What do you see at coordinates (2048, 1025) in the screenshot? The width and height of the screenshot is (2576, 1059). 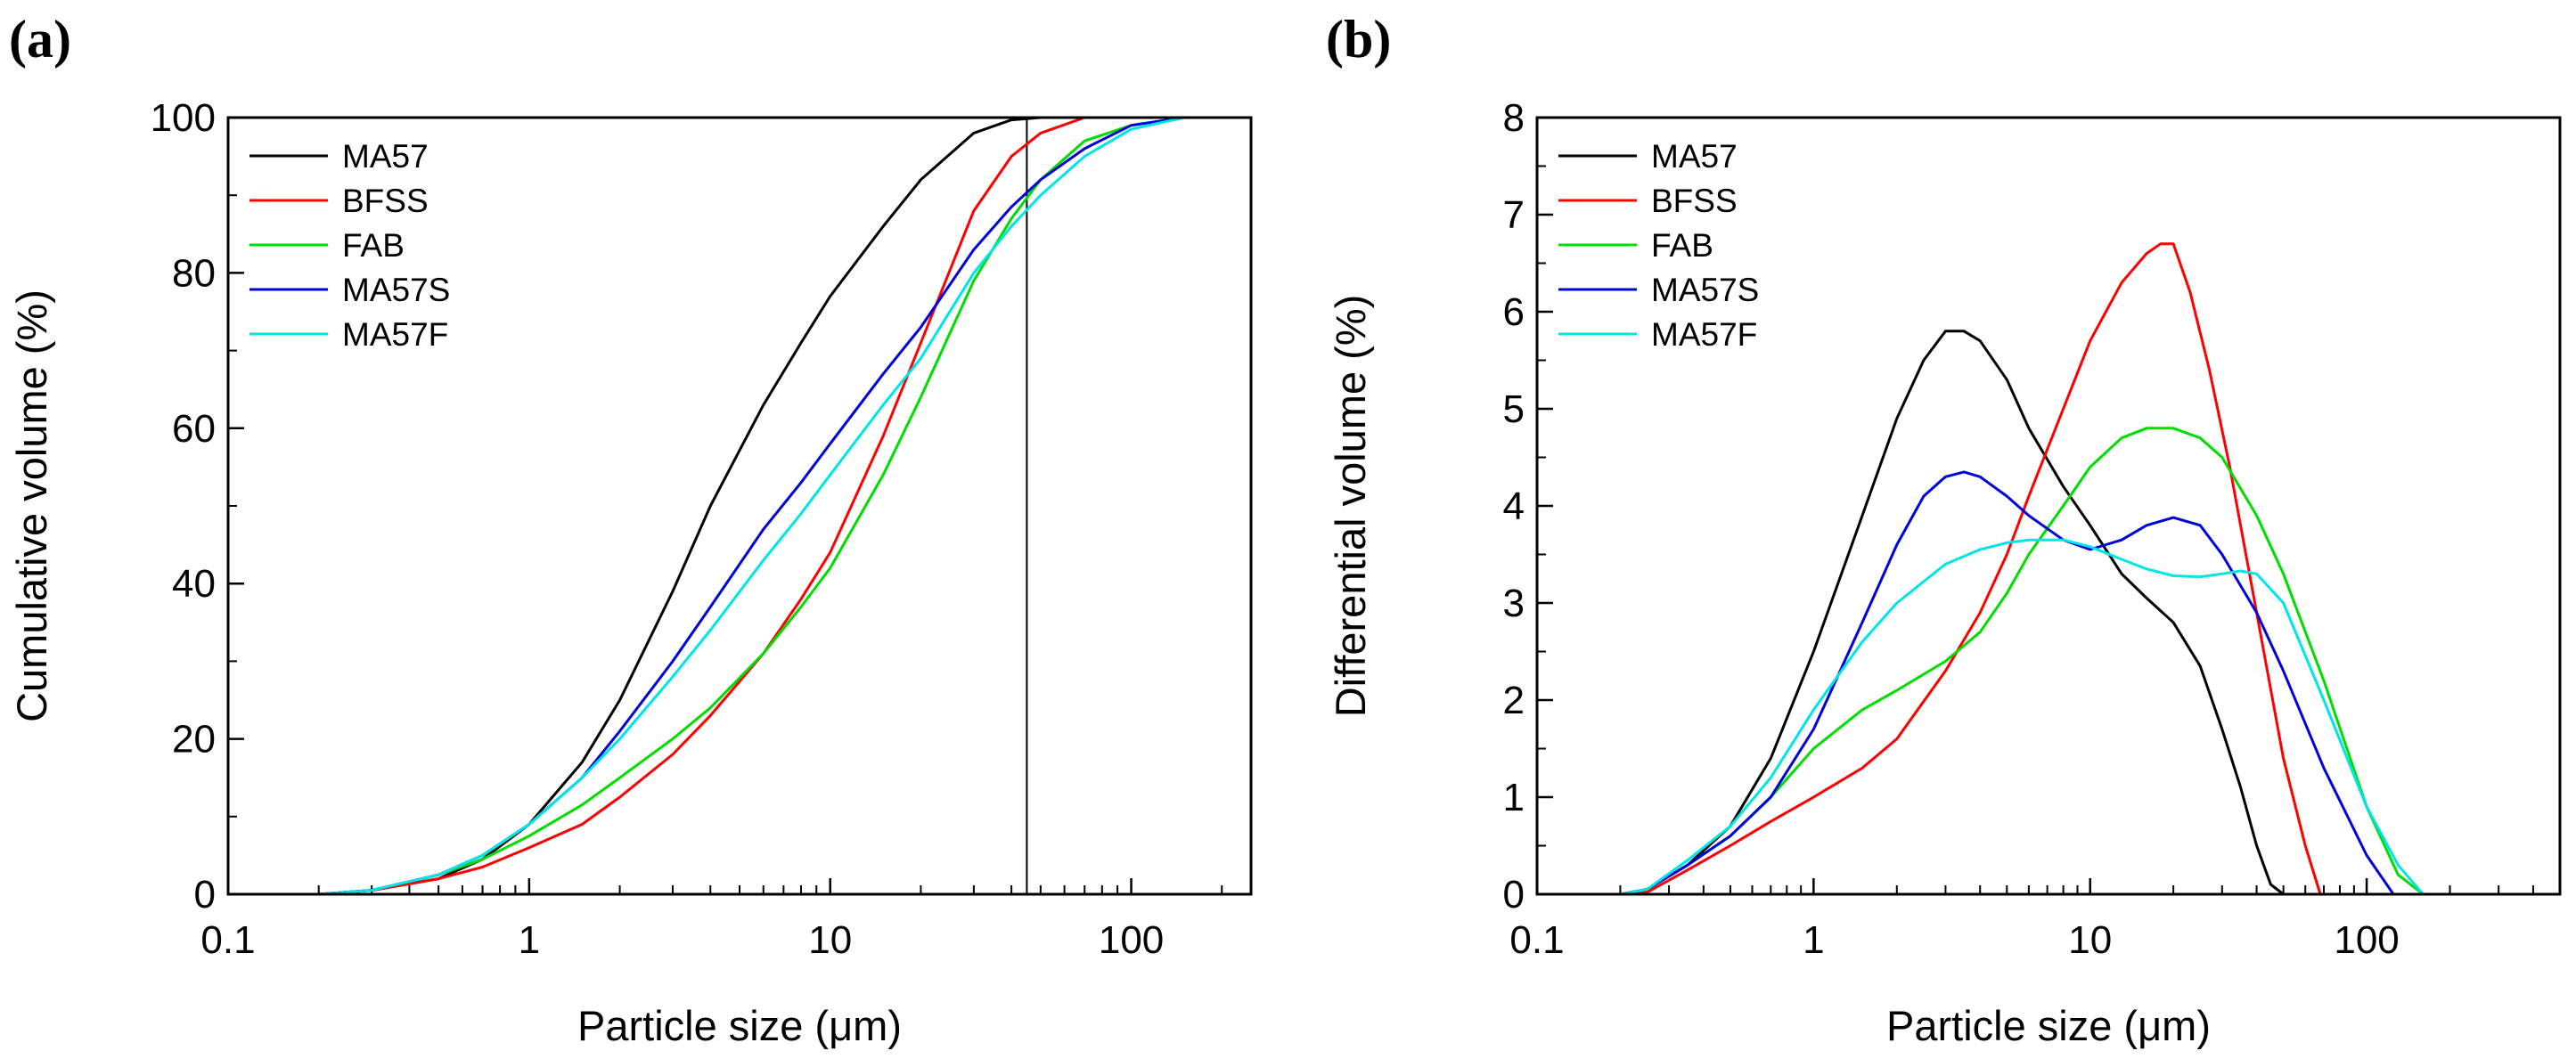 I see `b-x-axis-title: Particle size (μm)` at bounding box center [2048, 1025].